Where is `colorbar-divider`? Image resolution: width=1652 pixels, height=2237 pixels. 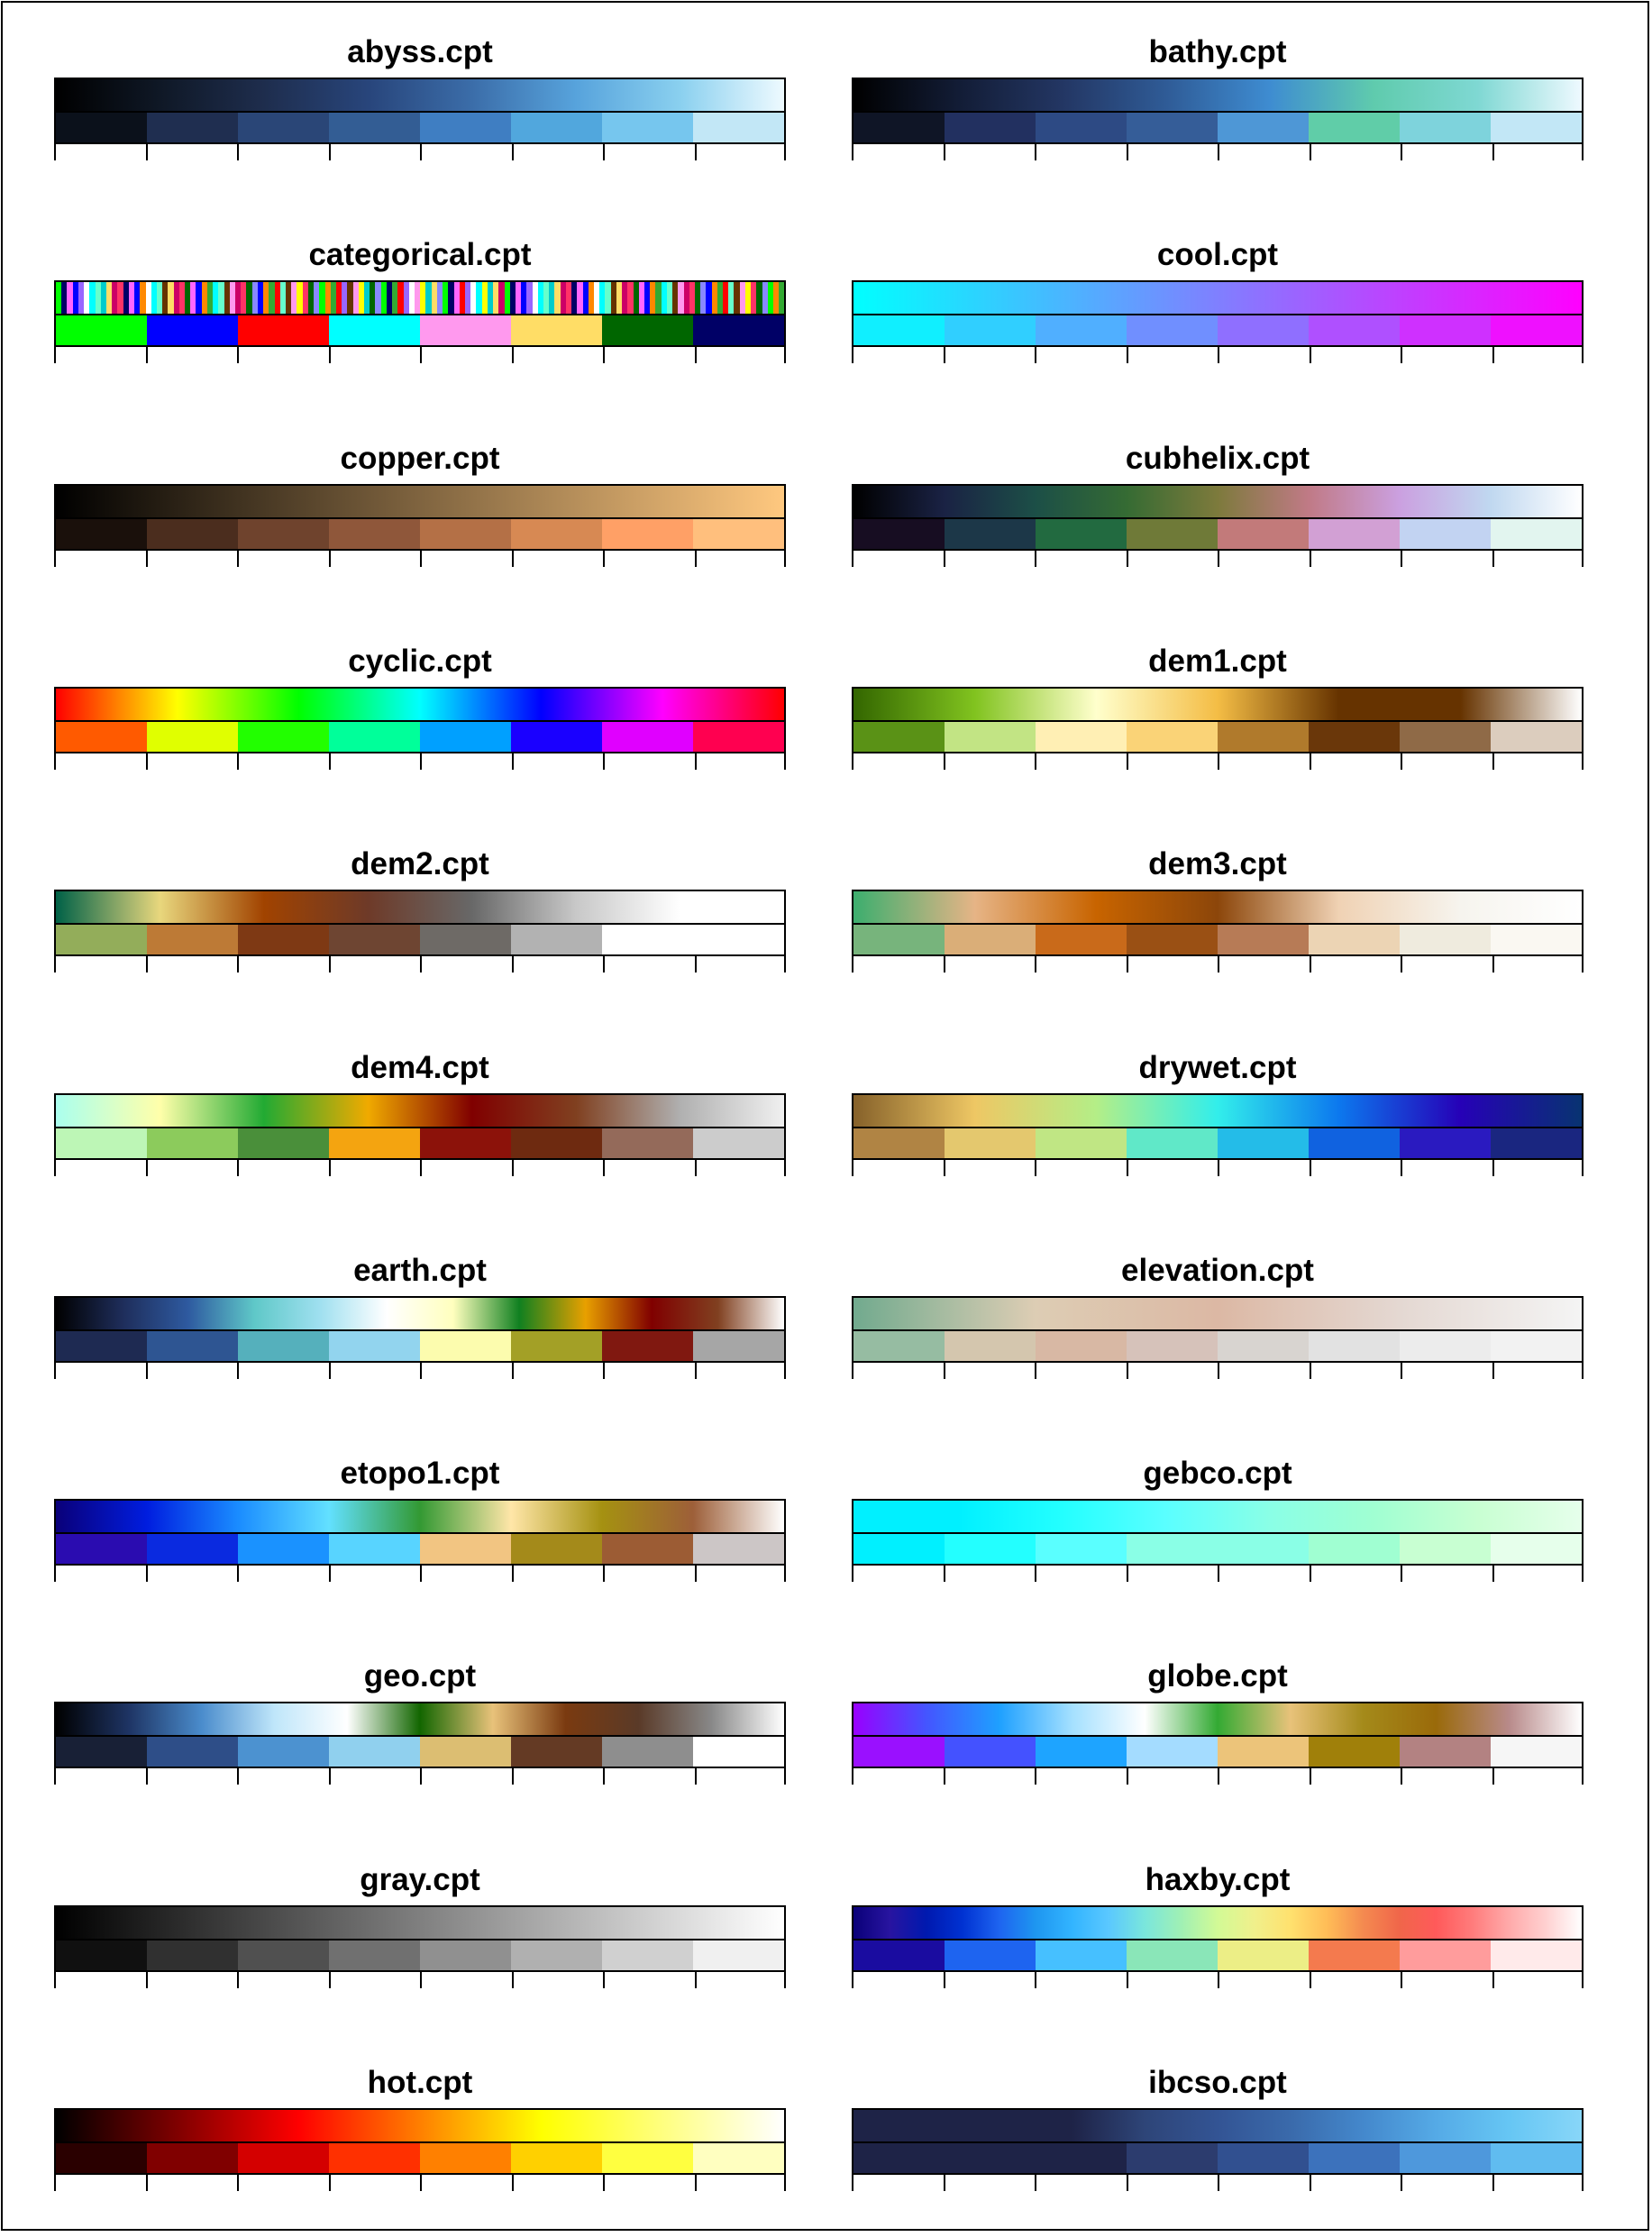 colorbar-divider is located at coordinates (1217, 112).